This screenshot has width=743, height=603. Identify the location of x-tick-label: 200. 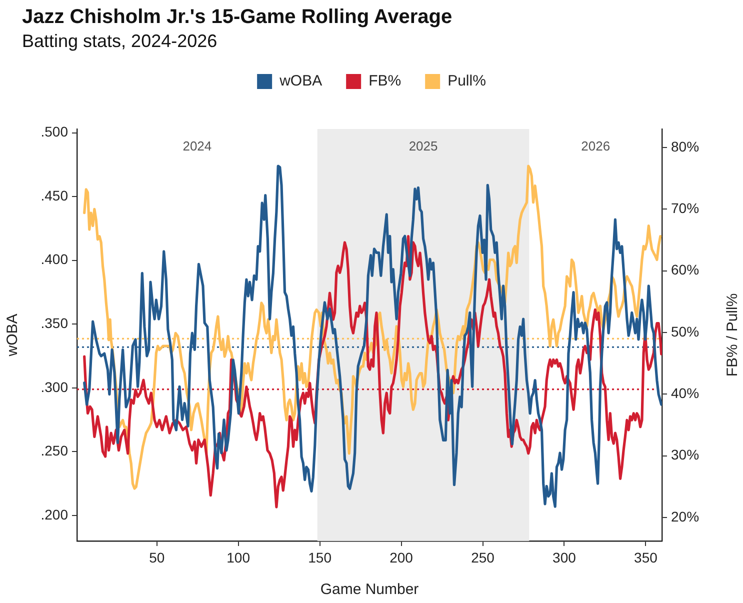
(402, 557).